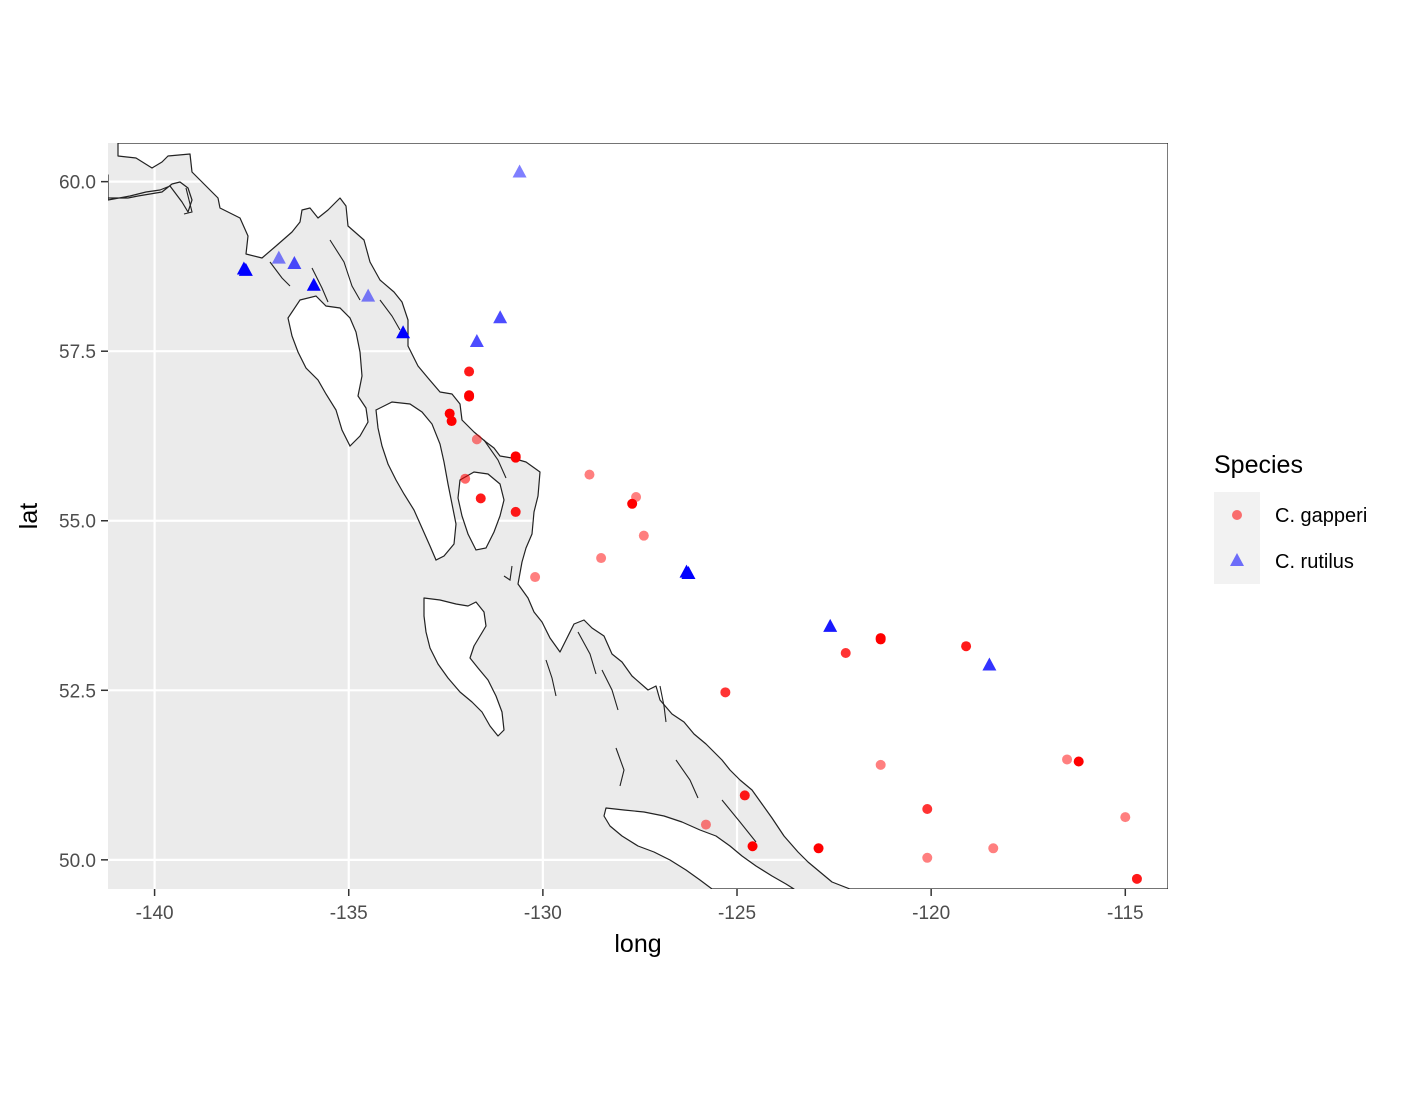 This screenshot has height=1102, width=1412. I want to click on y-tick-label: 60.0, so click(77, 183).